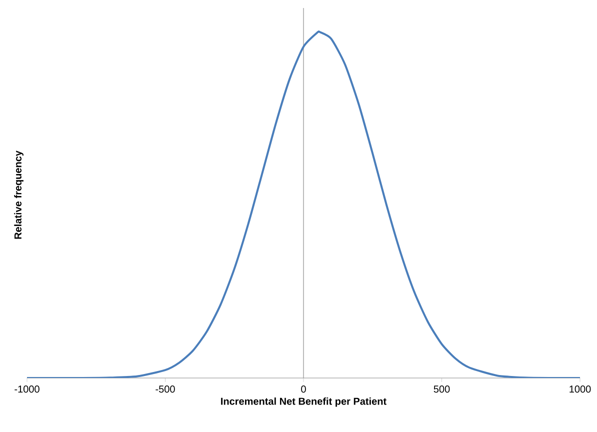 The image size is (597, 432). I want to click on x-tick-label: 0, so click(303, 389).